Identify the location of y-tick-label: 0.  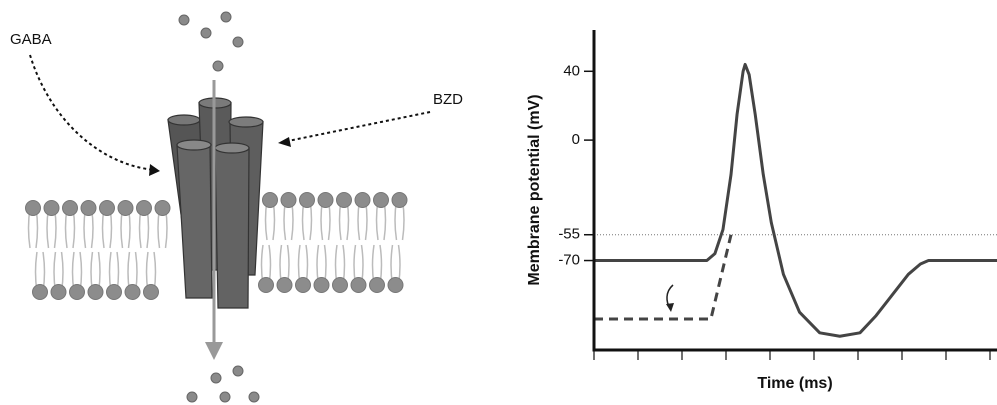
(576, 139).